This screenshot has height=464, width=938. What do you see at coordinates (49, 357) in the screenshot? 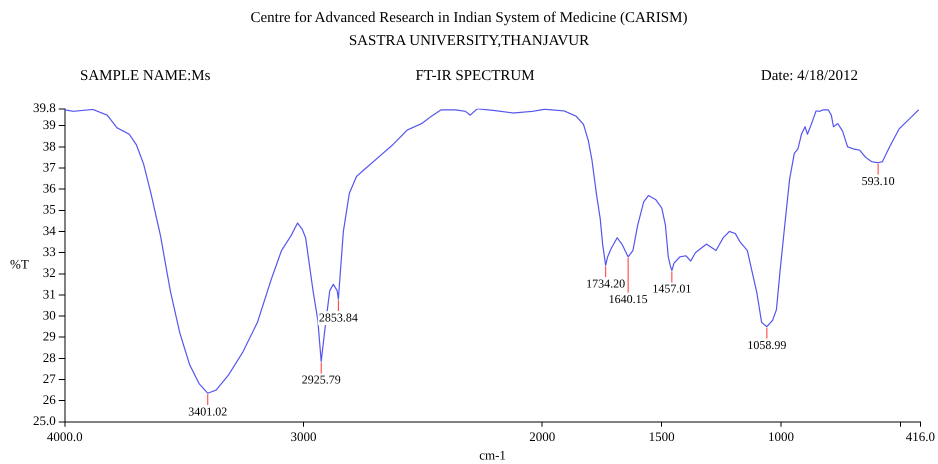
I see `y-tick-label: 28` at bounding box center [49, 357].